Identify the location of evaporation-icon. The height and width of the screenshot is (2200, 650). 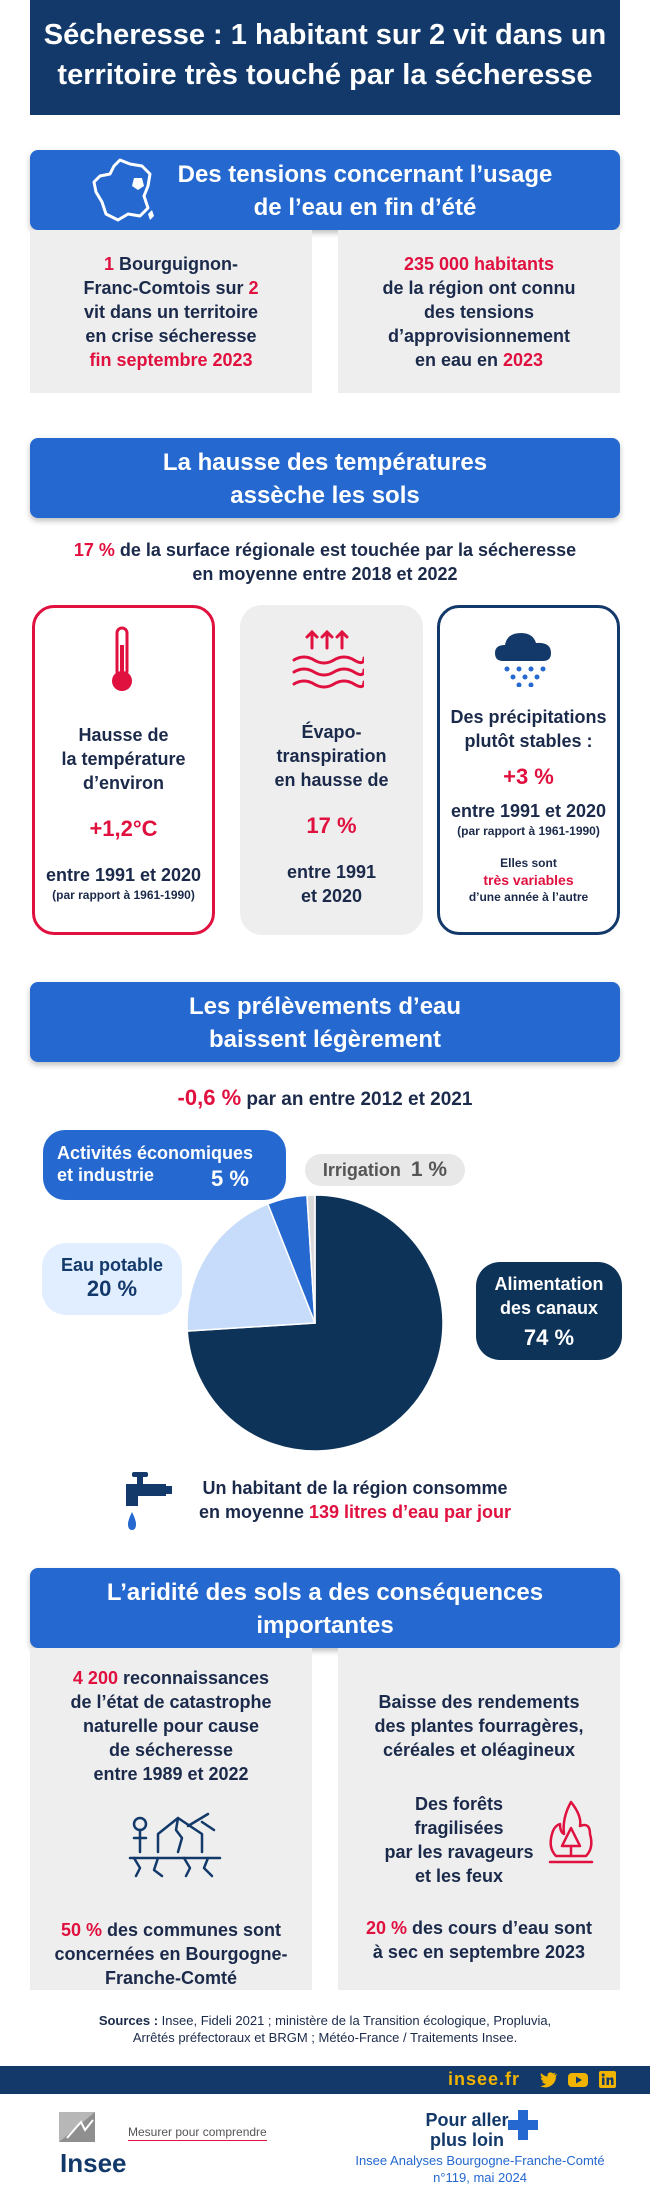
(328, 659).